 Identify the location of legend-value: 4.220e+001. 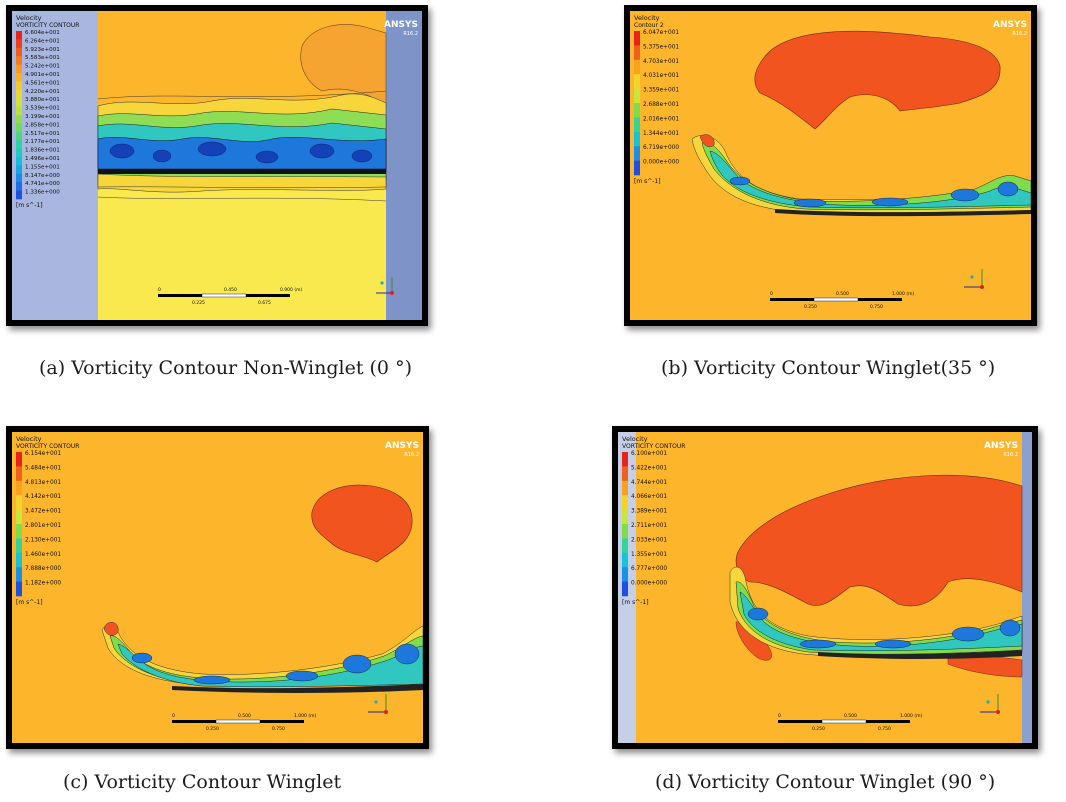
(42, 92).